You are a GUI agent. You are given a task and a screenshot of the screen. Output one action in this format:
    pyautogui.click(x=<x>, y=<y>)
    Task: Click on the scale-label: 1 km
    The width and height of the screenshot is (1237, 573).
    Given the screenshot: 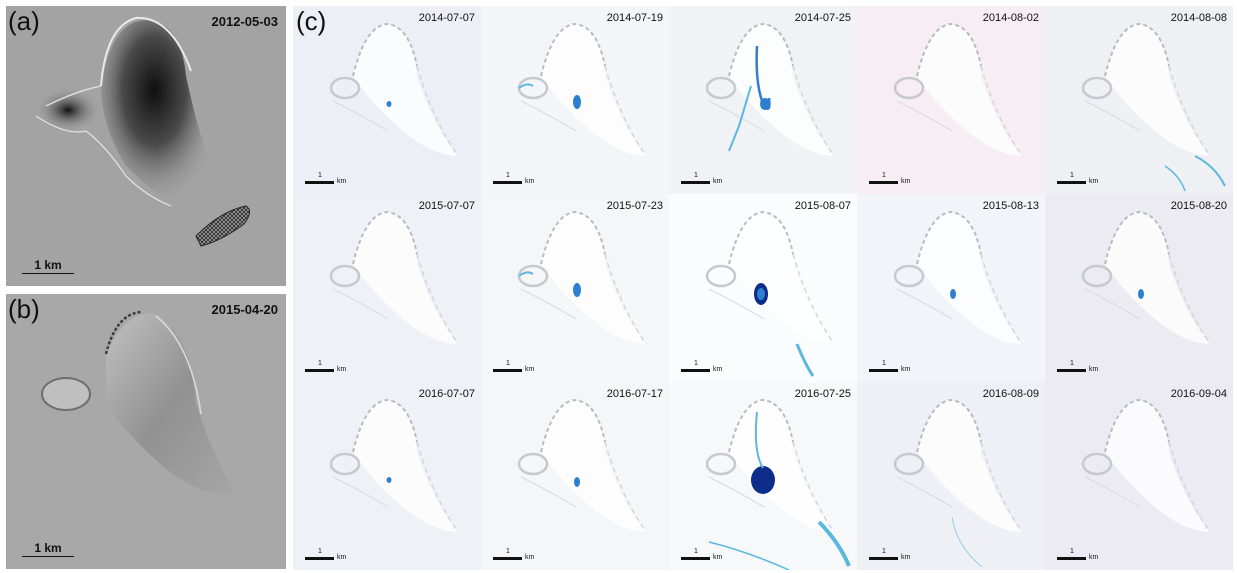 What is the action you would take?
    pyautogui.click(x=48, y=265)
    